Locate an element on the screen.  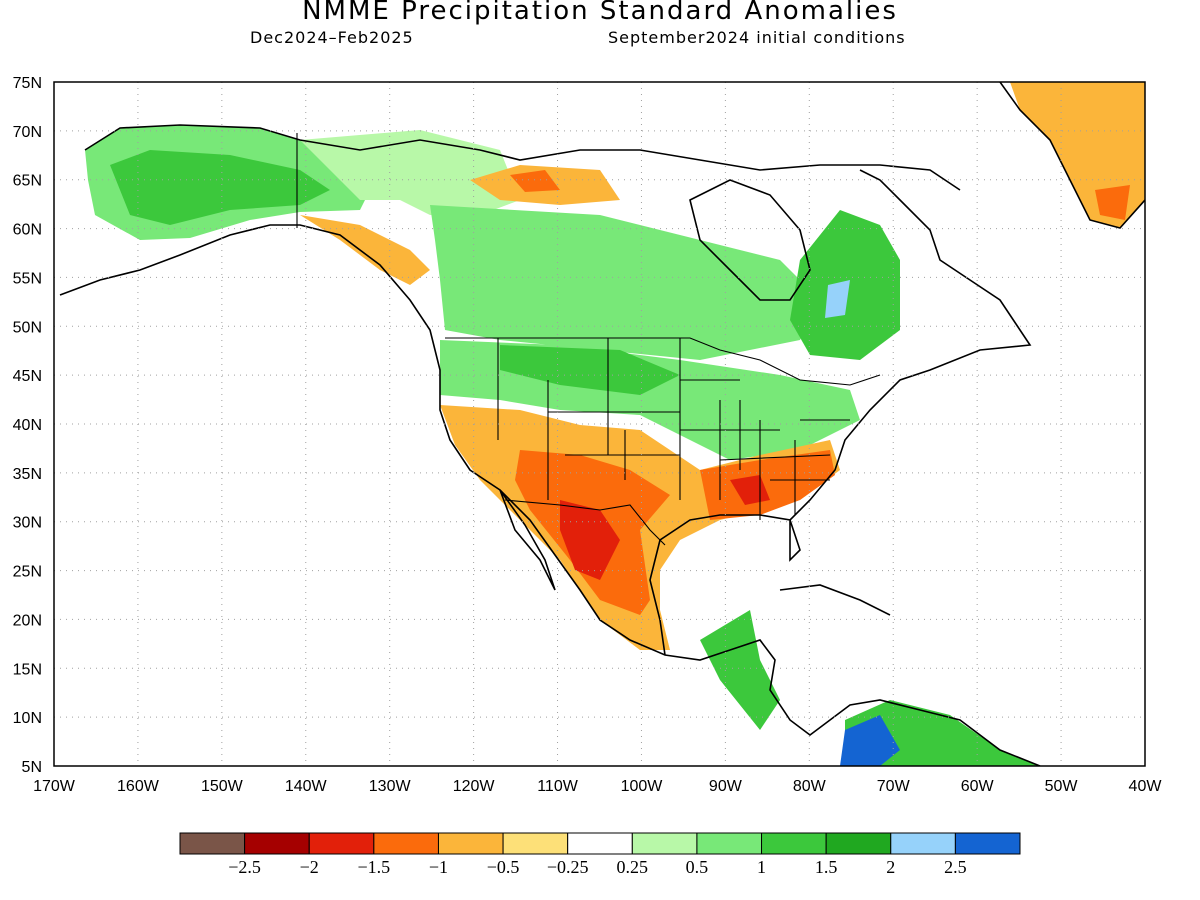
cuba-coast is located at coordinates (835, 600).